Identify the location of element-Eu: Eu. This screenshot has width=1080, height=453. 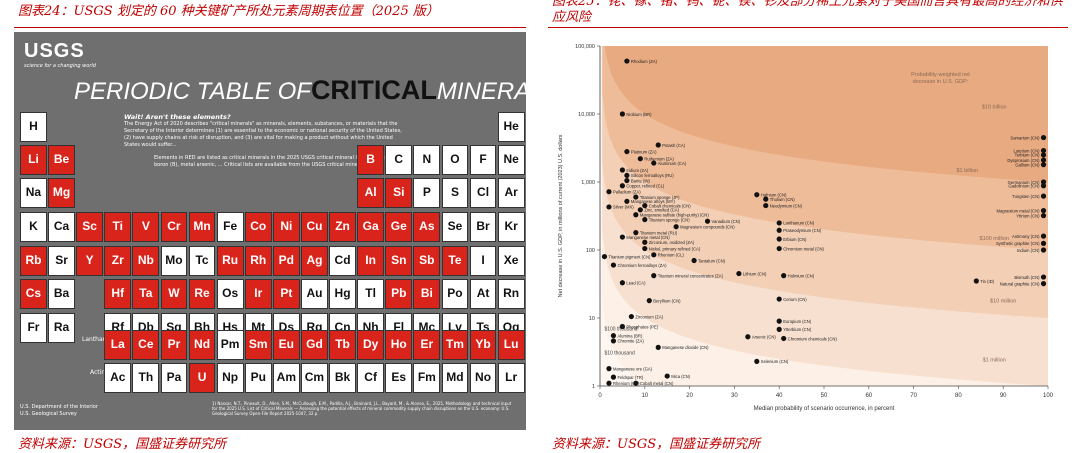
(286, 345).